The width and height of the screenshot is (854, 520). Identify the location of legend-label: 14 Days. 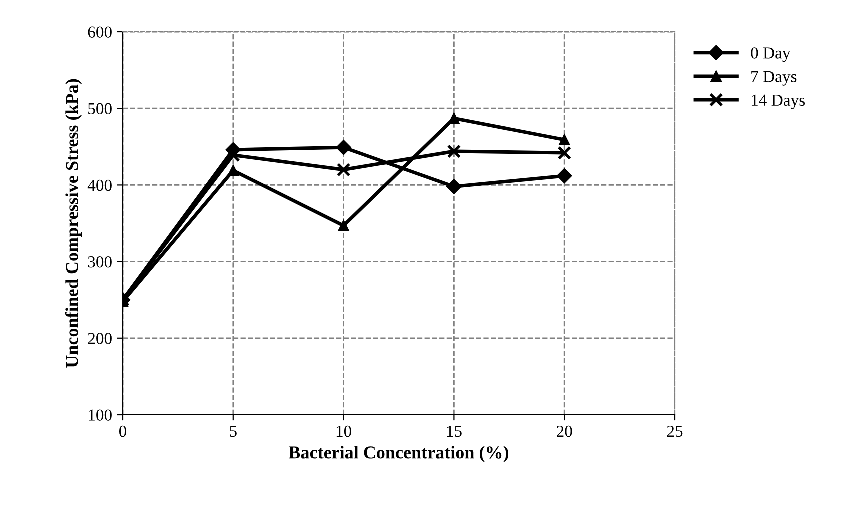
(779, 102).